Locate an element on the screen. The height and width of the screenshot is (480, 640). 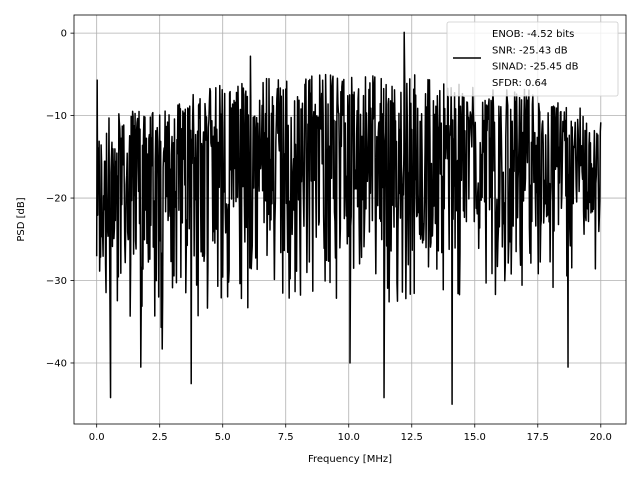
x-tick-label: 15.0 is located at coordinates (475, 437).